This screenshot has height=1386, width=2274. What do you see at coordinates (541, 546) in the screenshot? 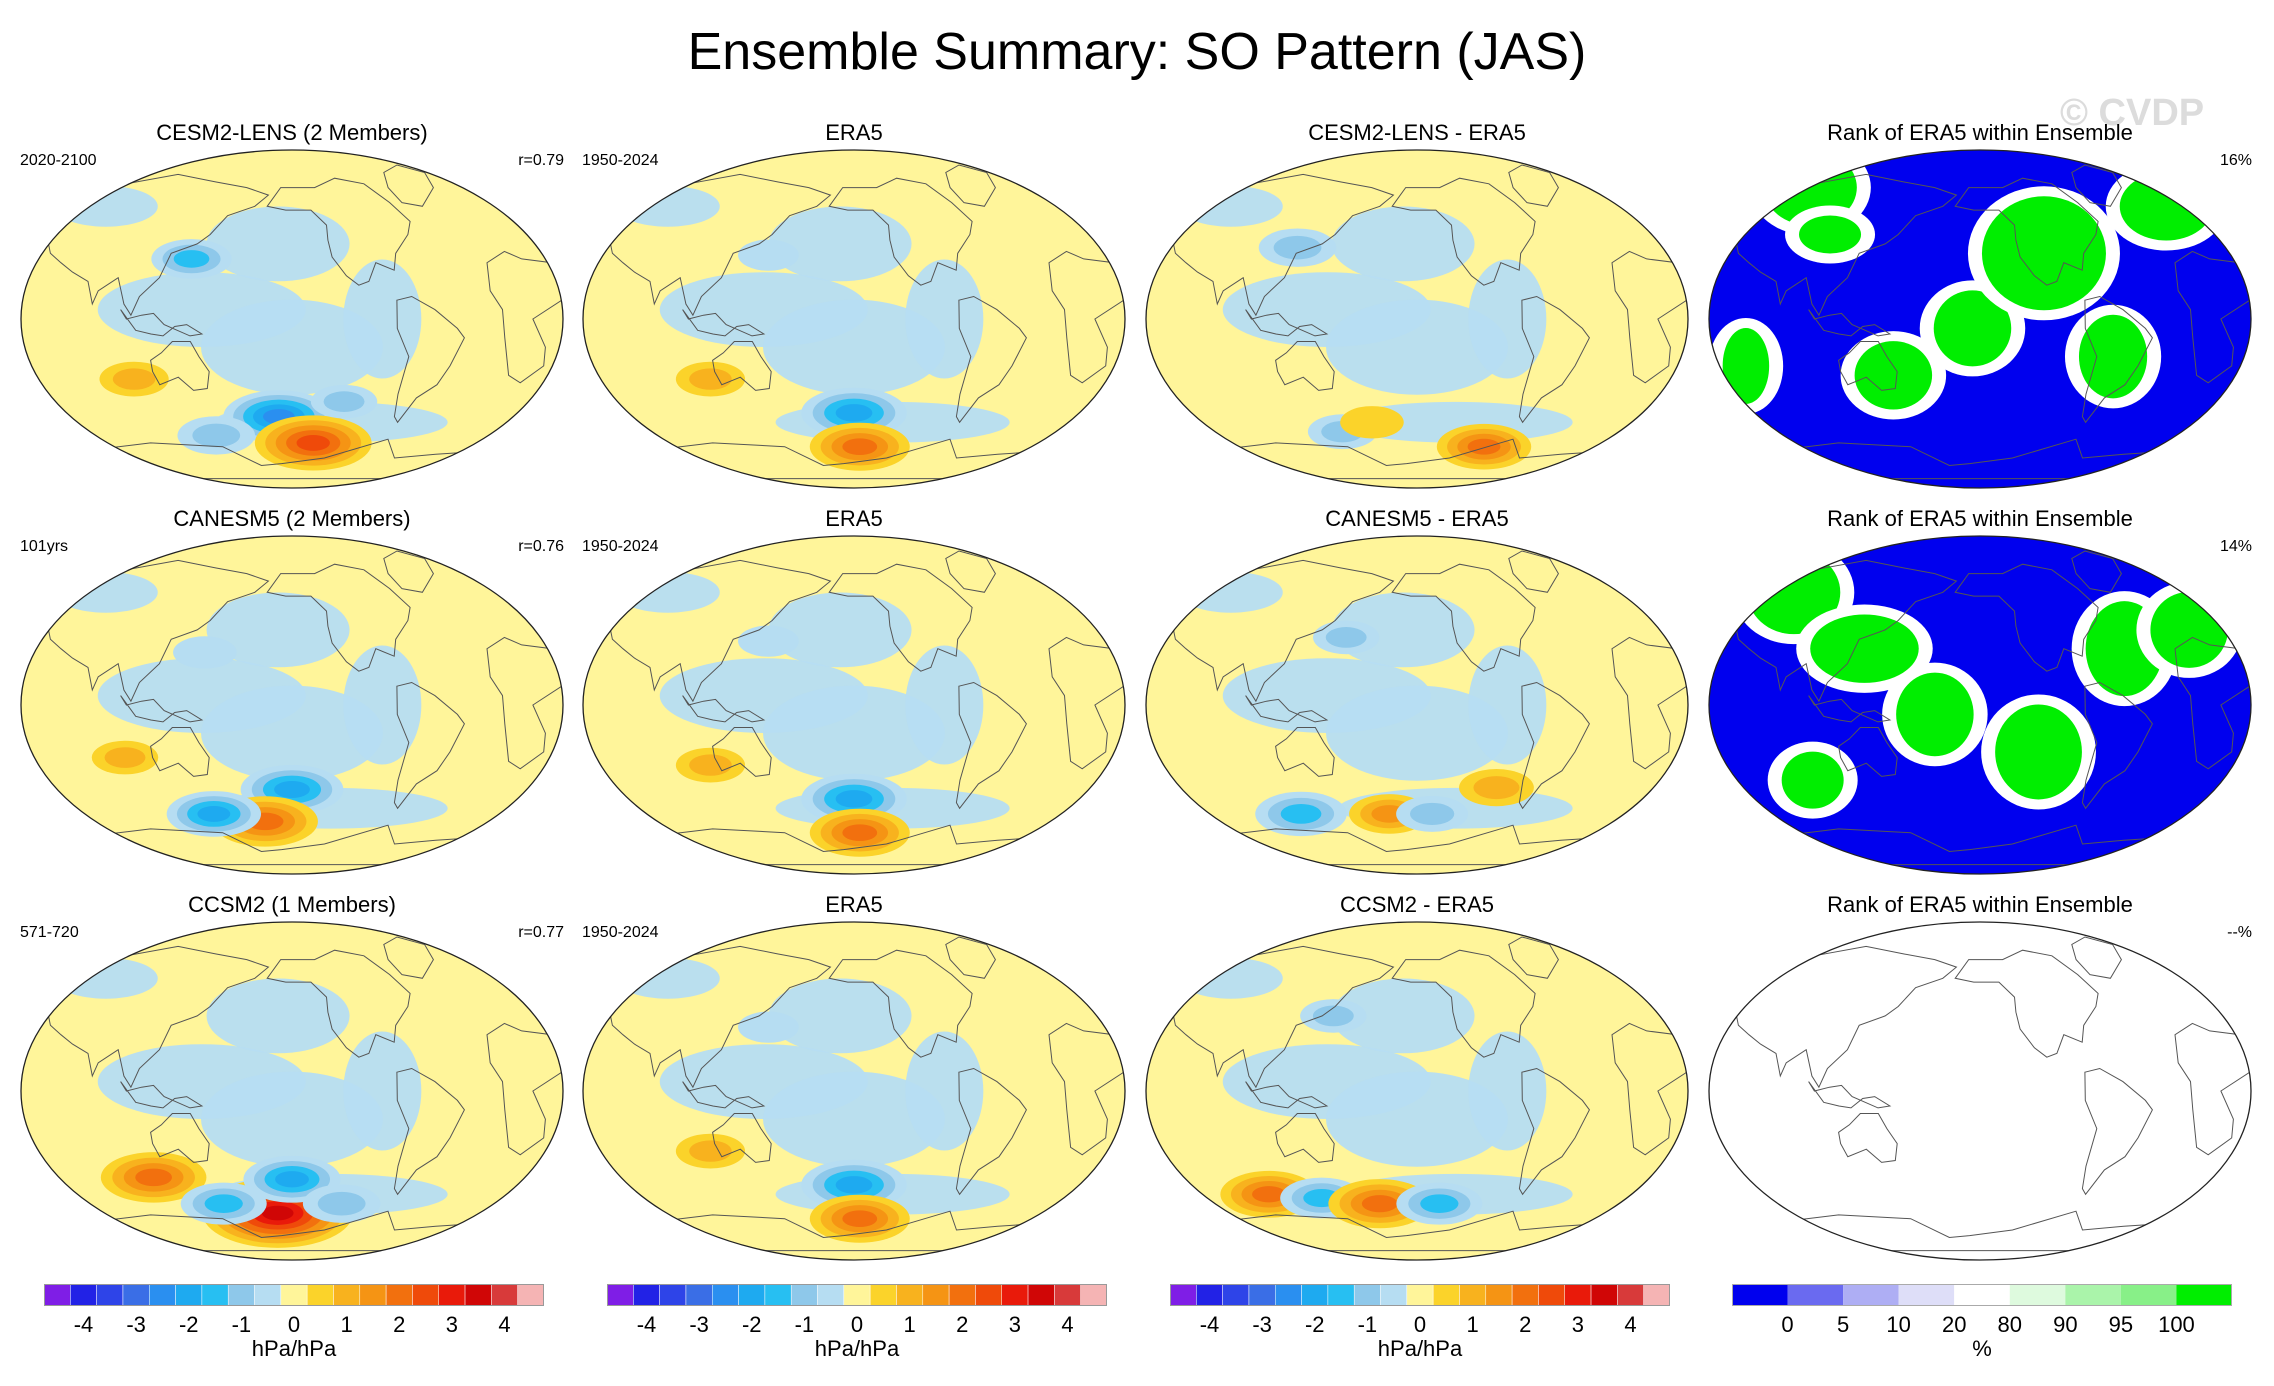
I see `panel-correlation: r=0.76` at bounding box center [541, 546].